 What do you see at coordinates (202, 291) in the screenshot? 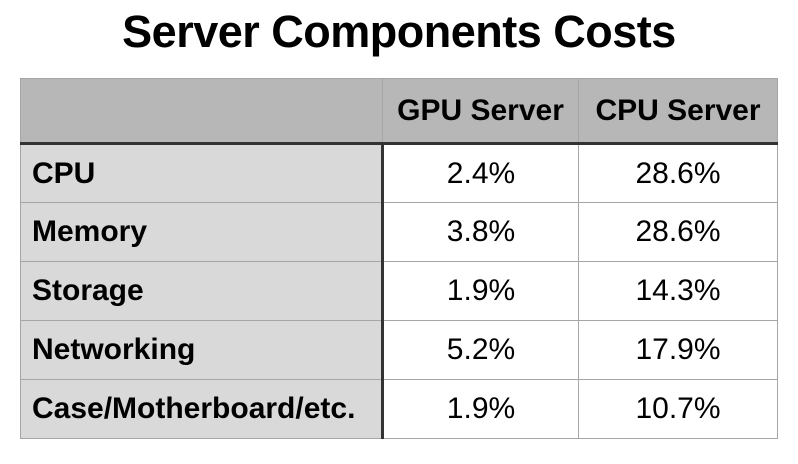
I see `row-label: Storage` at bounding box center [202, 291].